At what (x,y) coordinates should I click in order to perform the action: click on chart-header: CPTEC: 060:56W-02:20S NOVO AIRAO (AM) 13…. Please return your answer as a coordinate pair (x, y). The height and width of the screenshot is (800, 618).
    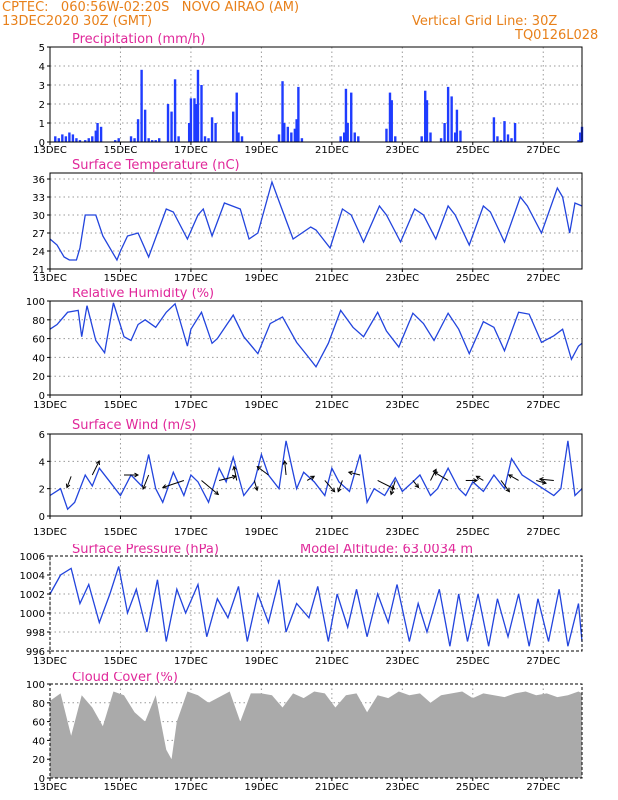
    Looking at the image, I should click on (309, 23).